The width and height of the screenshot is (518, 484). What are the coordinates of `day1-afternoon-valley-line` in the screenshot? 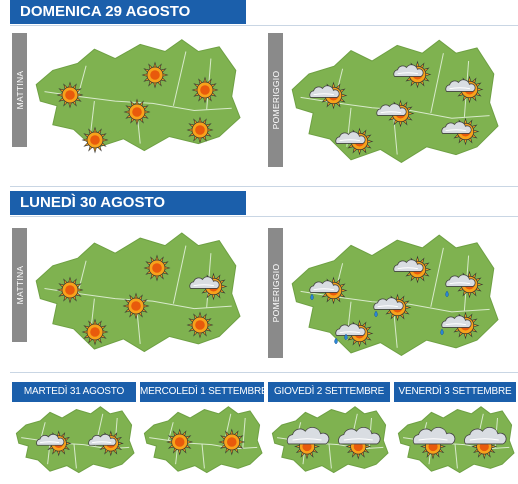 It's located at (437, 83).